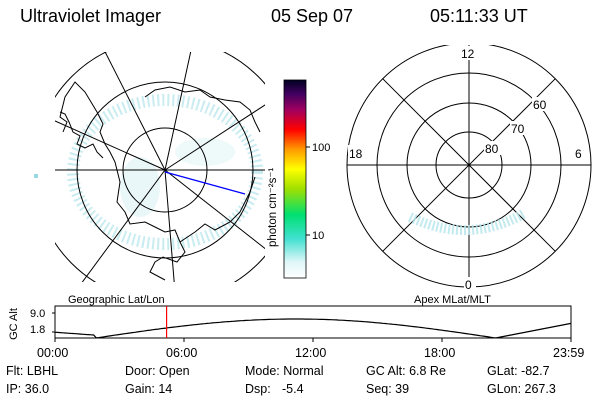  I want to click on apex-label: Apex MLat/MLT, so click(452, 300).